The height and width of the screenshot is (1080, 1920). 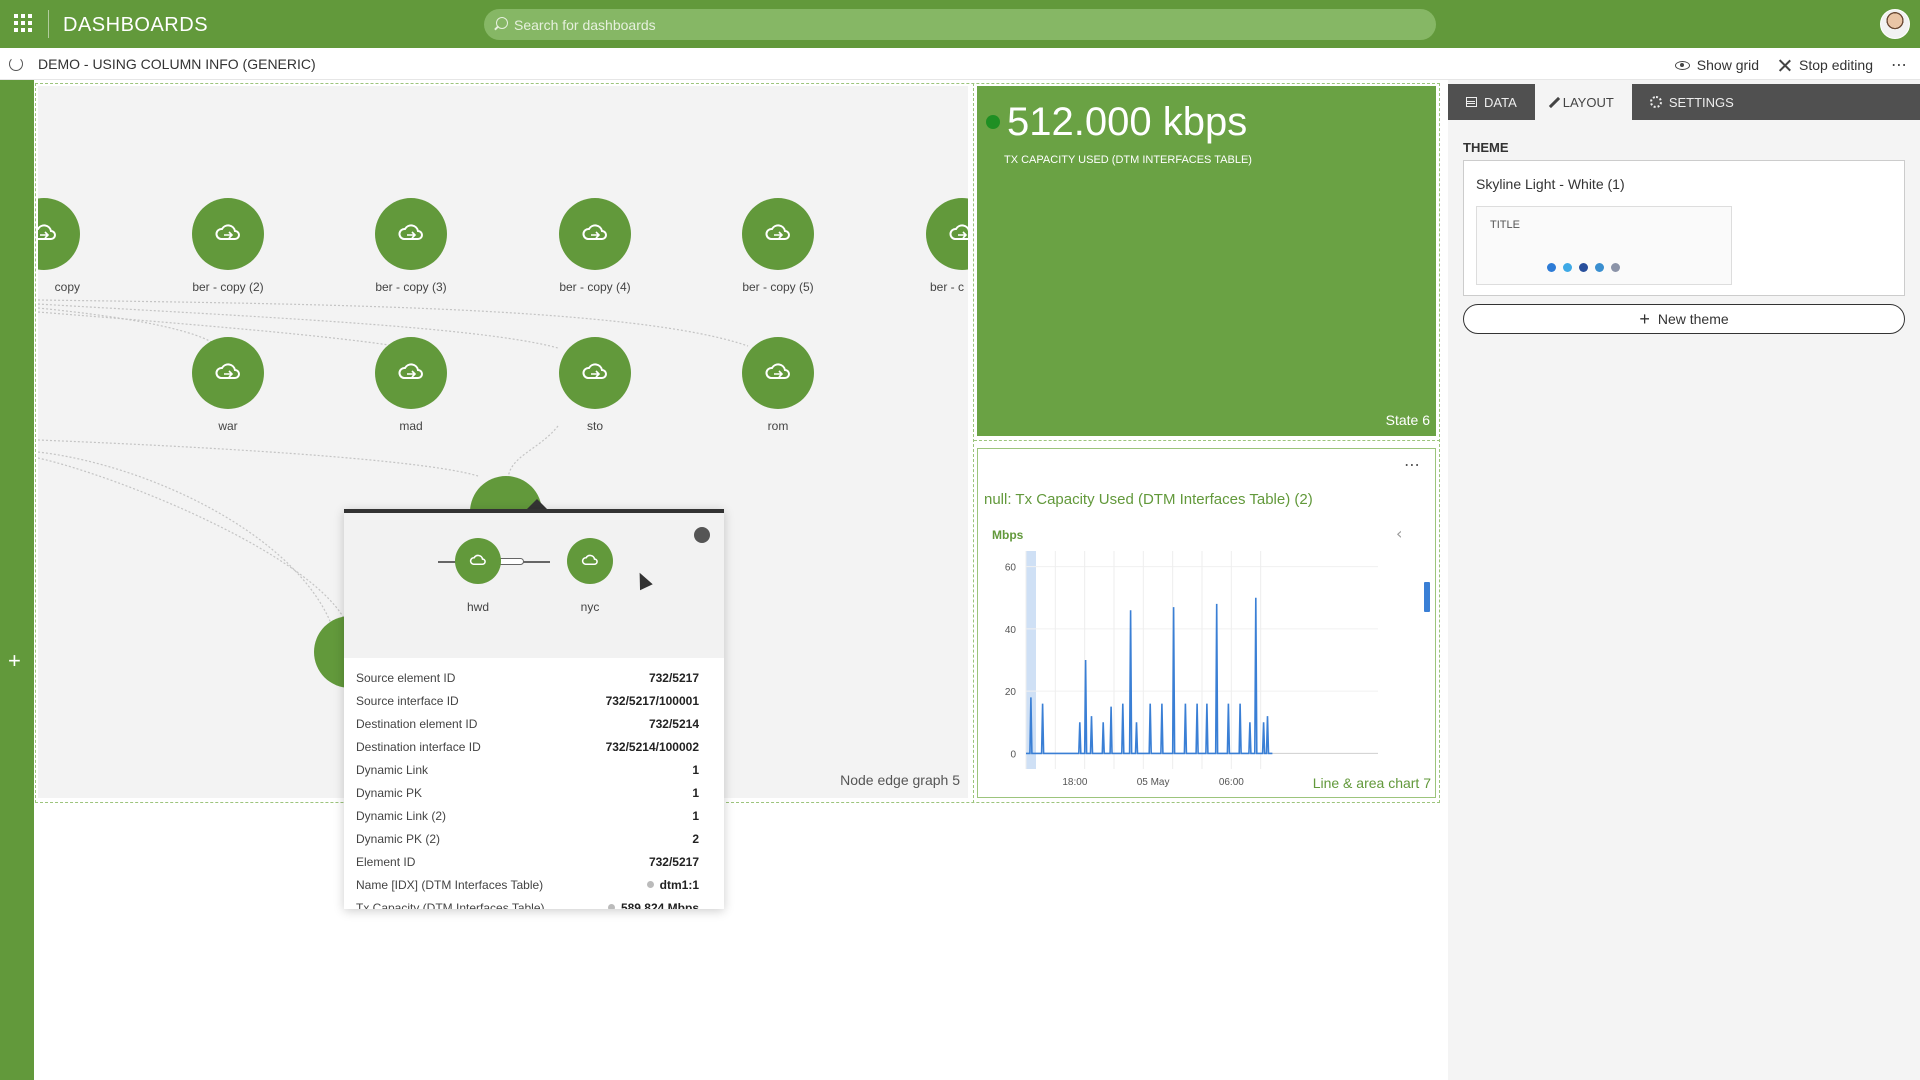 I want to click on tab-settings: SETTINGS, so click(x=1692, y=102).